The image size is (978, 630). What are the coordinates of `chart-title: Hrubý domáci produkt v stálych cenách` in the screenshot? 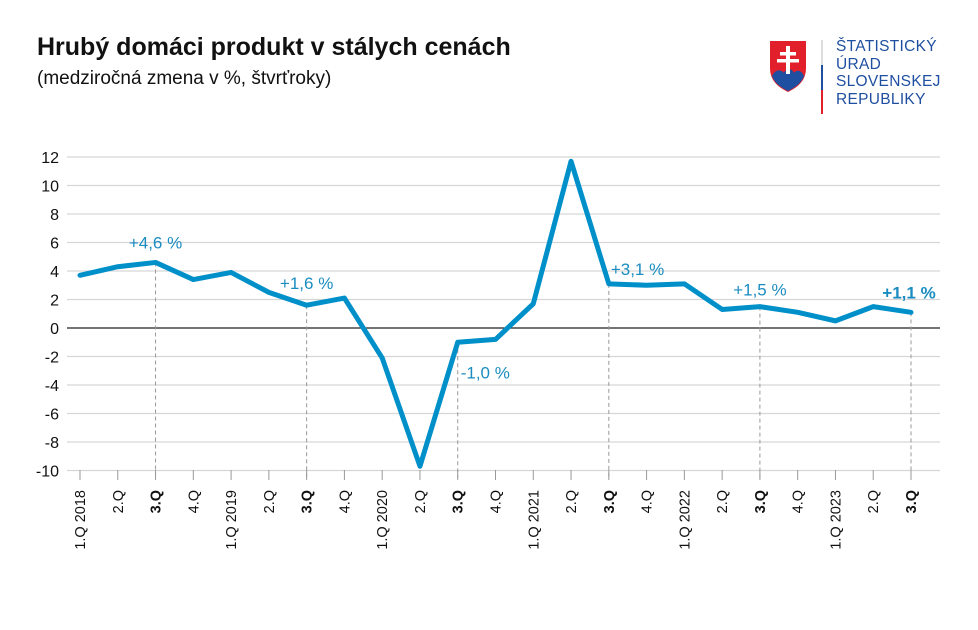 It's located at (274, 47).